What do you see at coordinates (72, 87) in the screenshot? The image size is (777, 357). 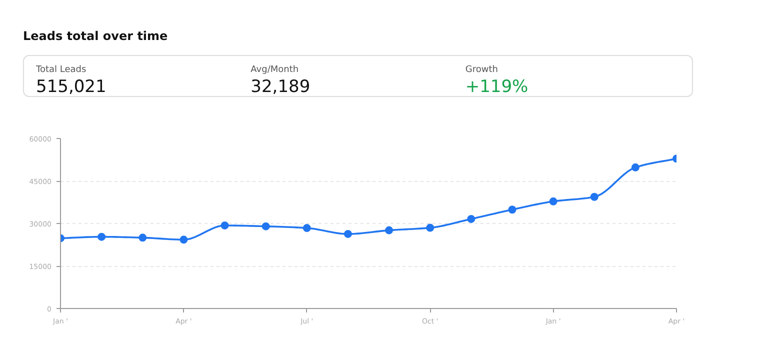 I see `text: 515,021` at bounding box center [72, 87].